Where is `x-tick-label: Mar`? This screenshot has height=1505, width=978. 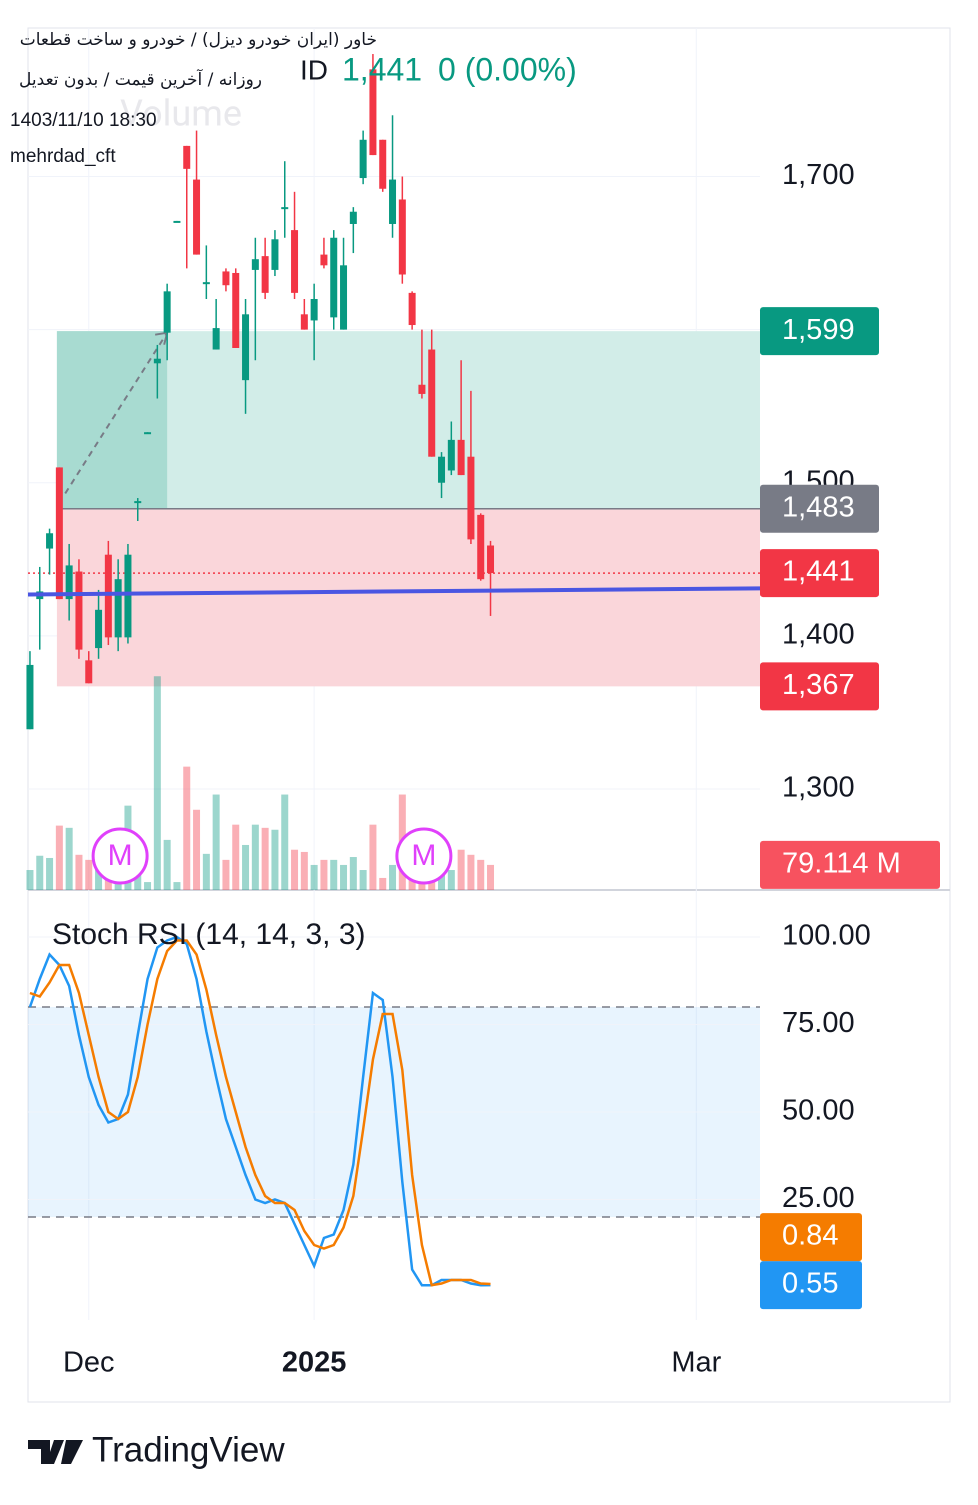
x-tick-label: Mar is located at coordinates (696, 1363).